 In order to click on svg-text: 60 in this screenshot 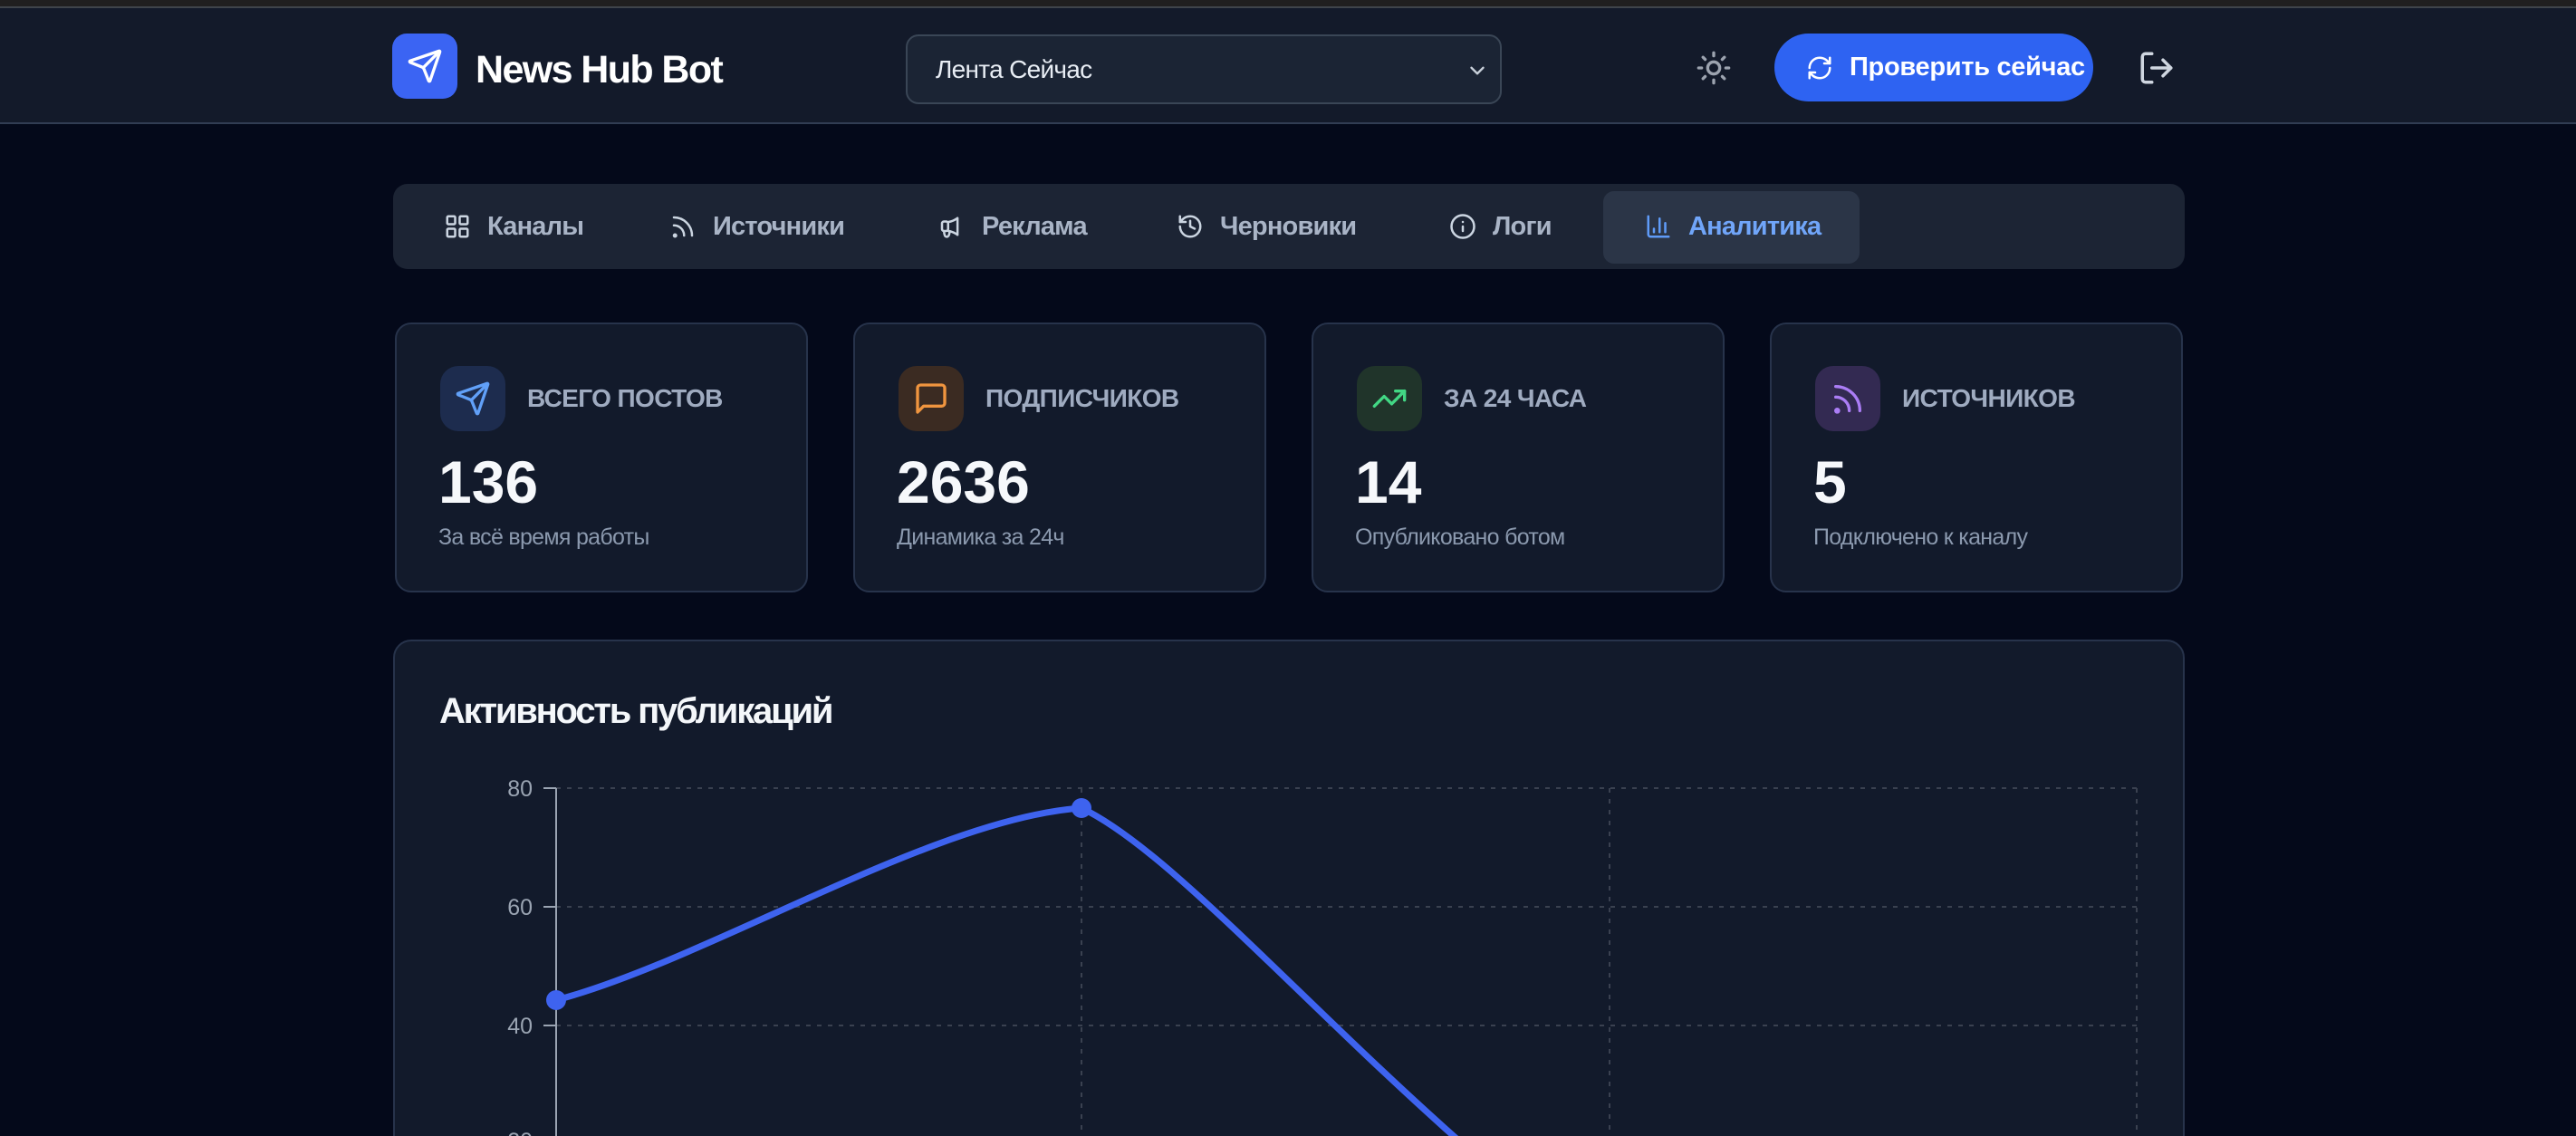, I will do `click(520, 907)`.